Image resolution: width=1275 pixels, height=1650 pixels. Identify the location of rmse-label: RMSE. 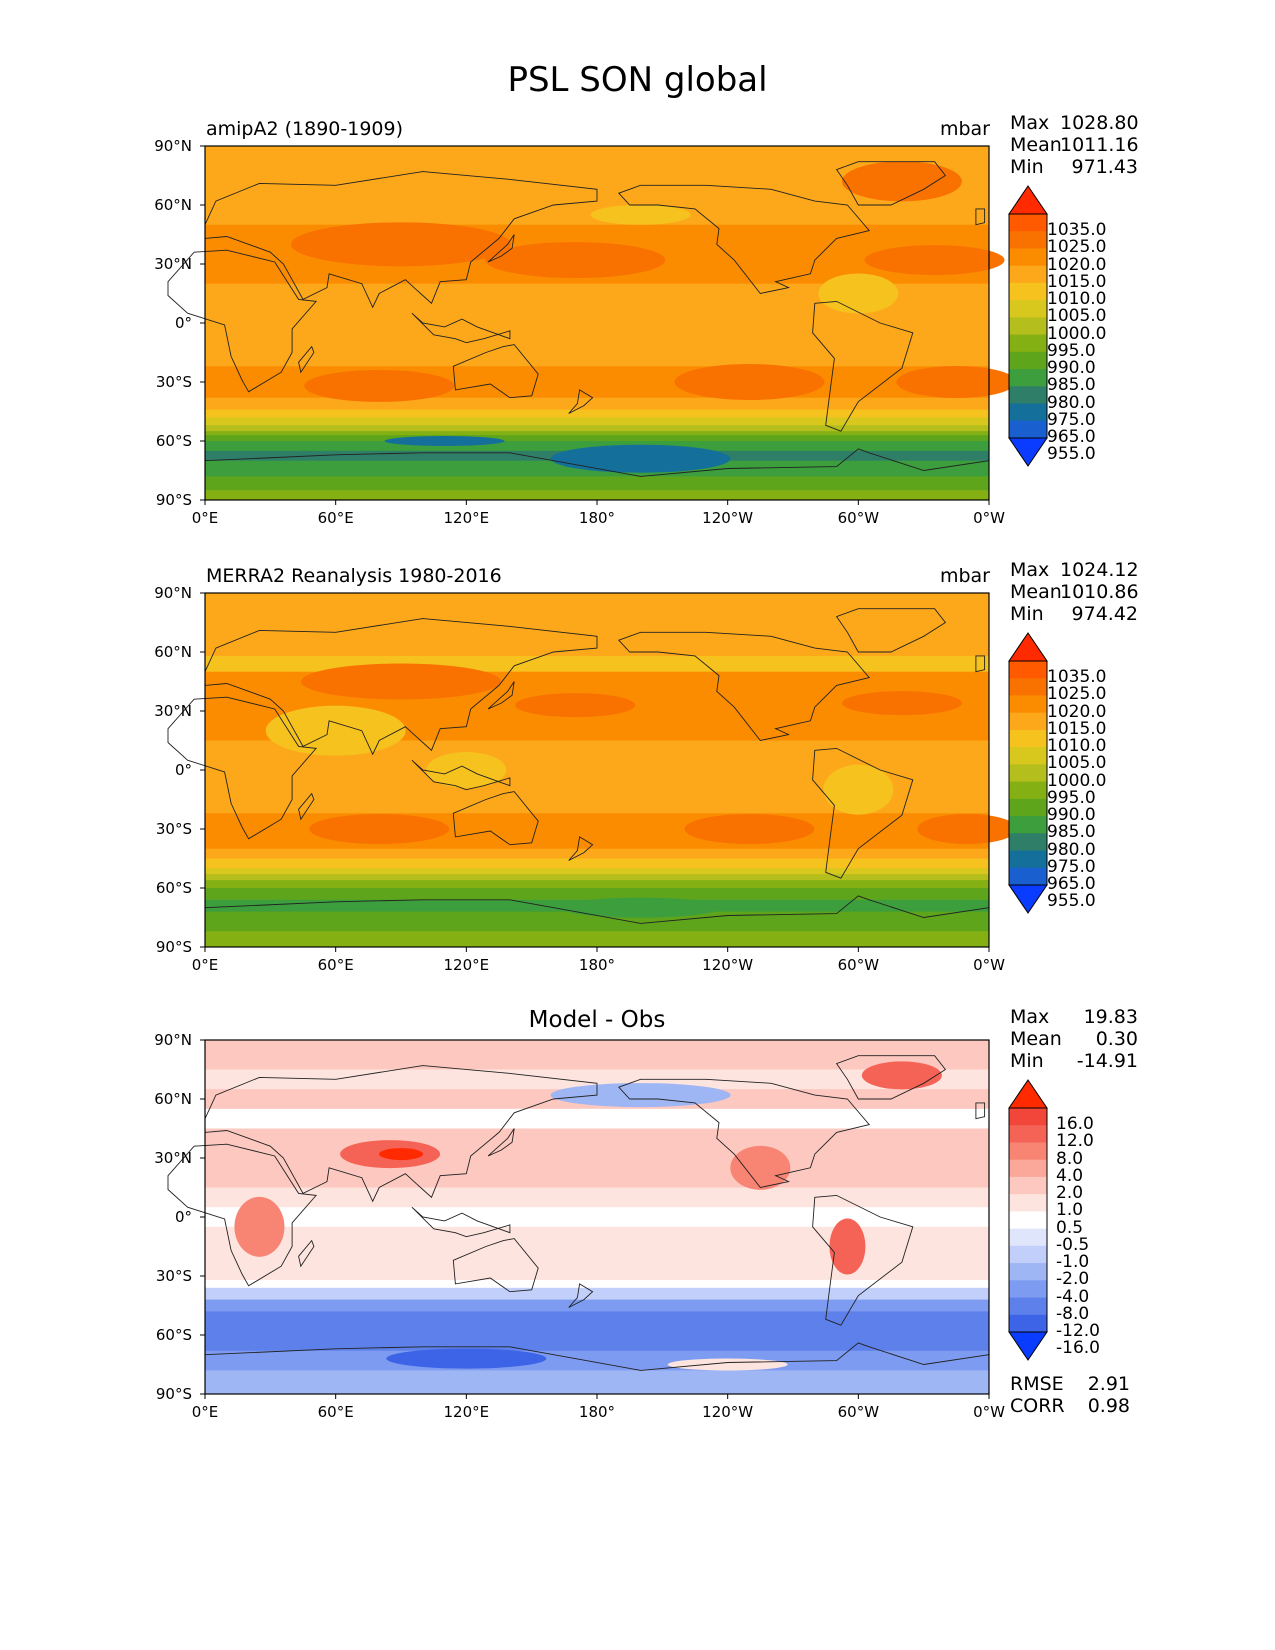
(1037, 1384).